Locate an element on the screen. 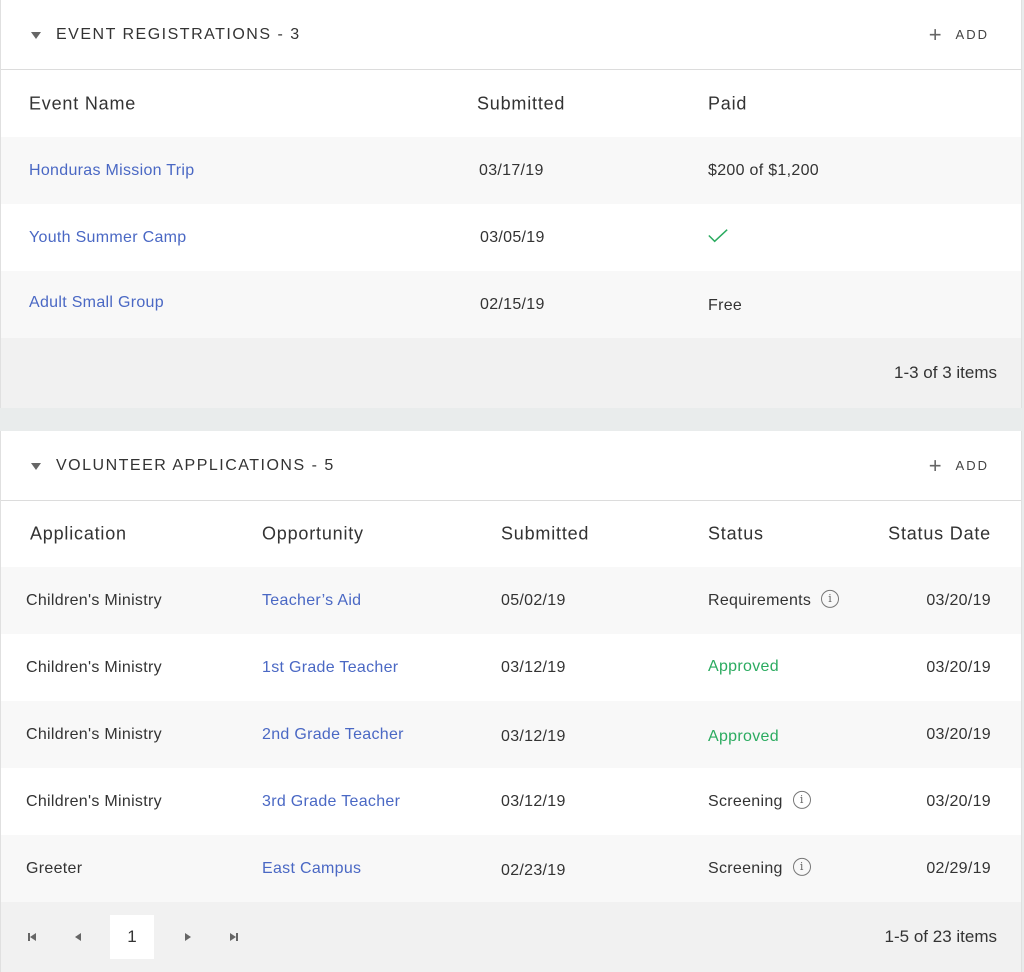  opportunity-link: 3rd Grade Teacher is located at coordinates (331, 801).